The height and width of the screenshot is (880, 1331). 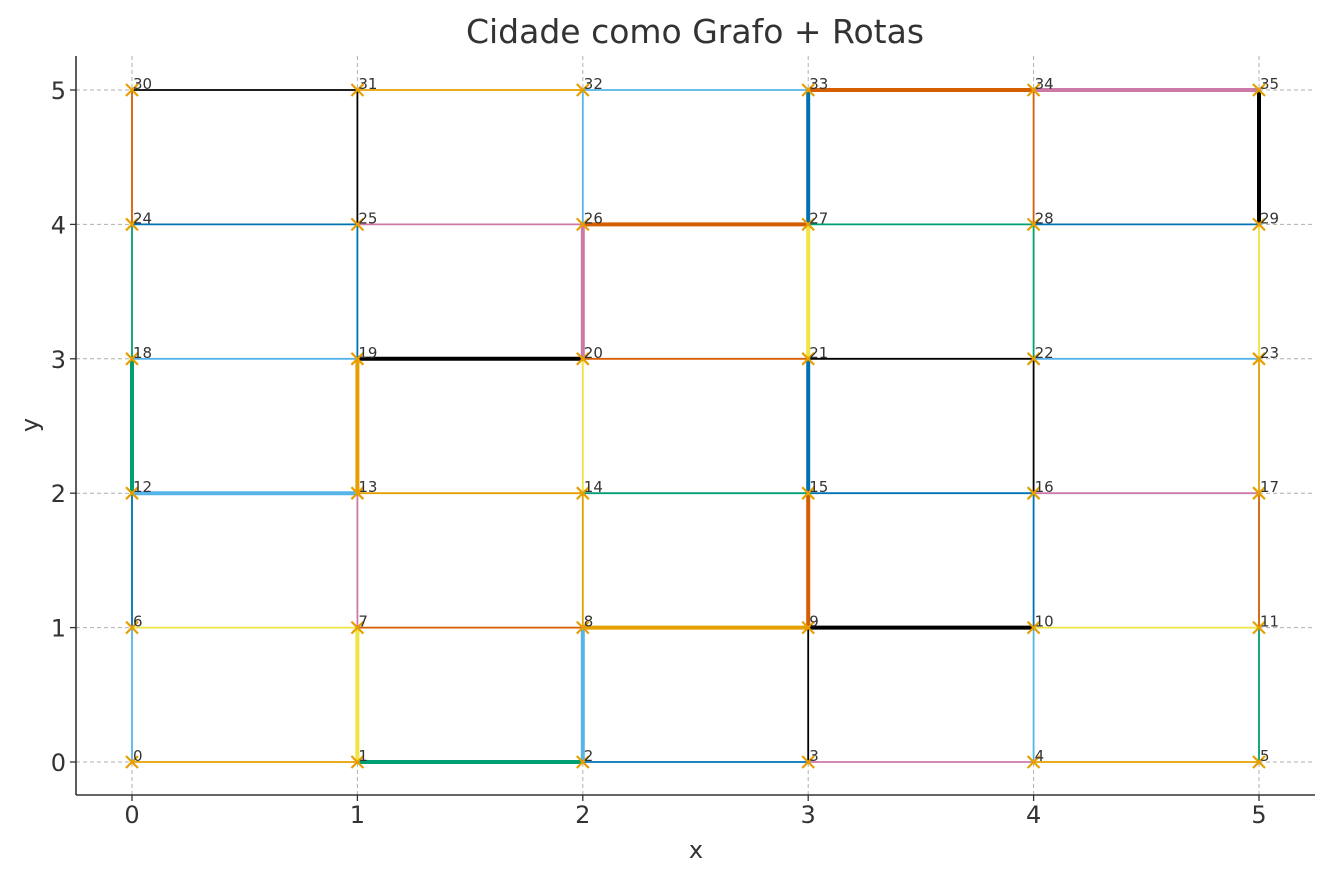 I want to click on x-tick-label: 5, so click(x=1258, y=815).